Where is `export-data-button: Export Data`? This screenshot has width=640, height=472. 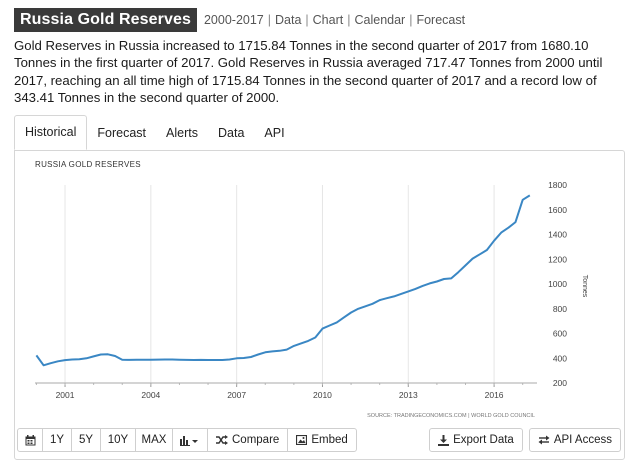
export-data-button: Export Data is located at coordinates (476, 440).